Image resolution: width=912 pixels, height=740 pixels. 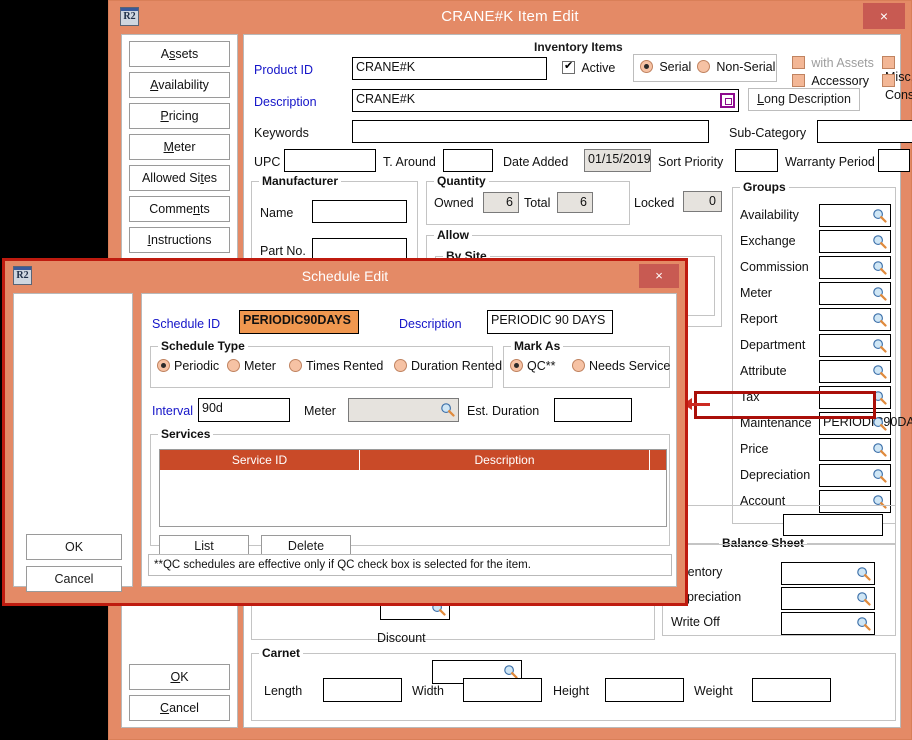 I want to click on description-input: CRANE#K, so click(x=545, y=100).